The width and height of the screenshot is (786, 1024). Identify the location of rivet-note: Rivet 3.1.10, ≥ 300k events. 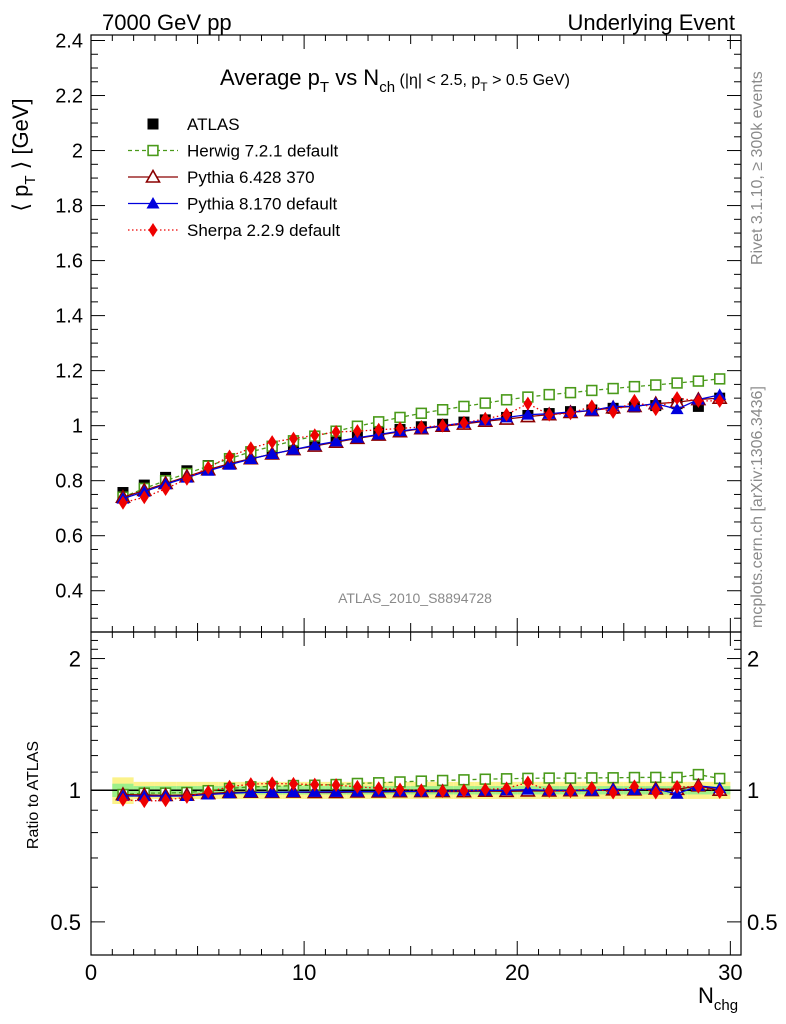
(757, 168).